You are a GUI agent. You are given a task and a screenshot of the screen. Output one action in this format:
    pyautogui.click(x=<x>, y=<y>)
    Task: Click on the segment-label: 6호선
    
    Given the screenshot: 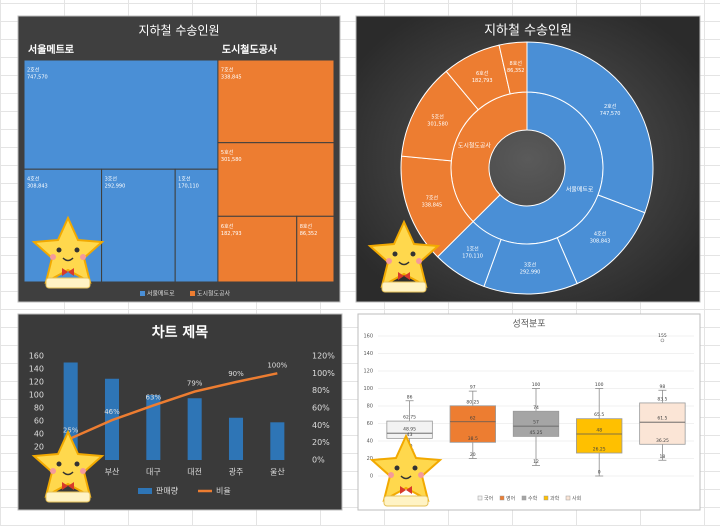 What is the action you would take?
    pyautogui.click(x=482, y=73)
    